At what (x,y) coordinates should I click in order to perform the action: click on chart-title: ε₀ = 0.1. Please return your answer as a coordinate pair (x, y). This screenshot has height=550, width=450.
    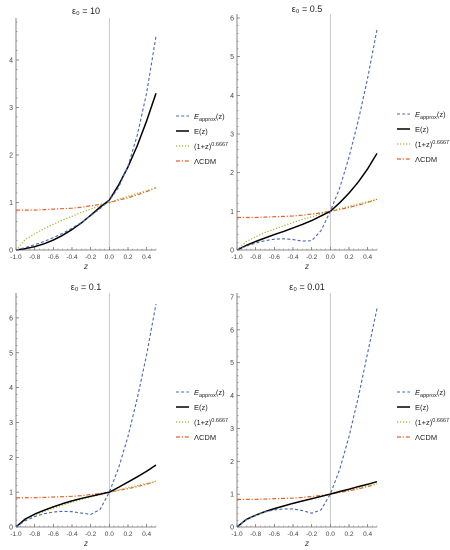
    Looking at the image, I should click on (86, 287).